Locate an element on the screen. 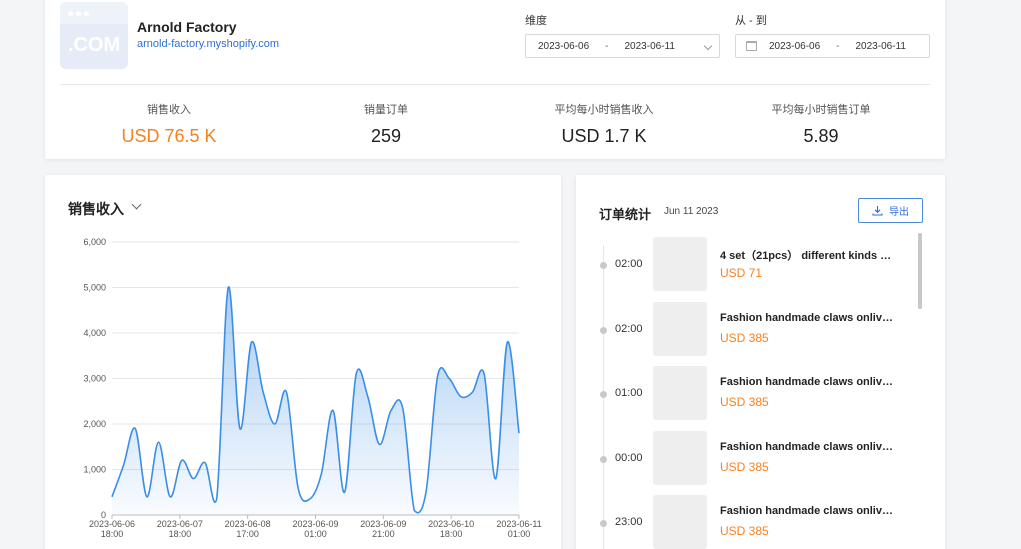 This screenshot has width=1021, height=549. x-tick-label: 17:00 is located at coordinates (247, 534).